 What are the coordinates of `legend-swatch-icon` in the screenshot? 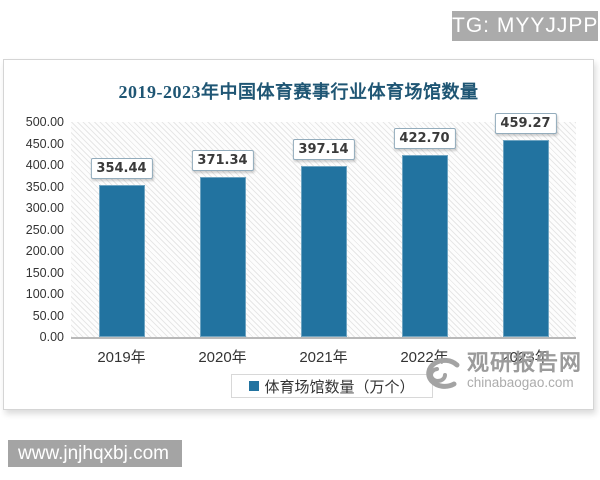 It's located at (254, 386).